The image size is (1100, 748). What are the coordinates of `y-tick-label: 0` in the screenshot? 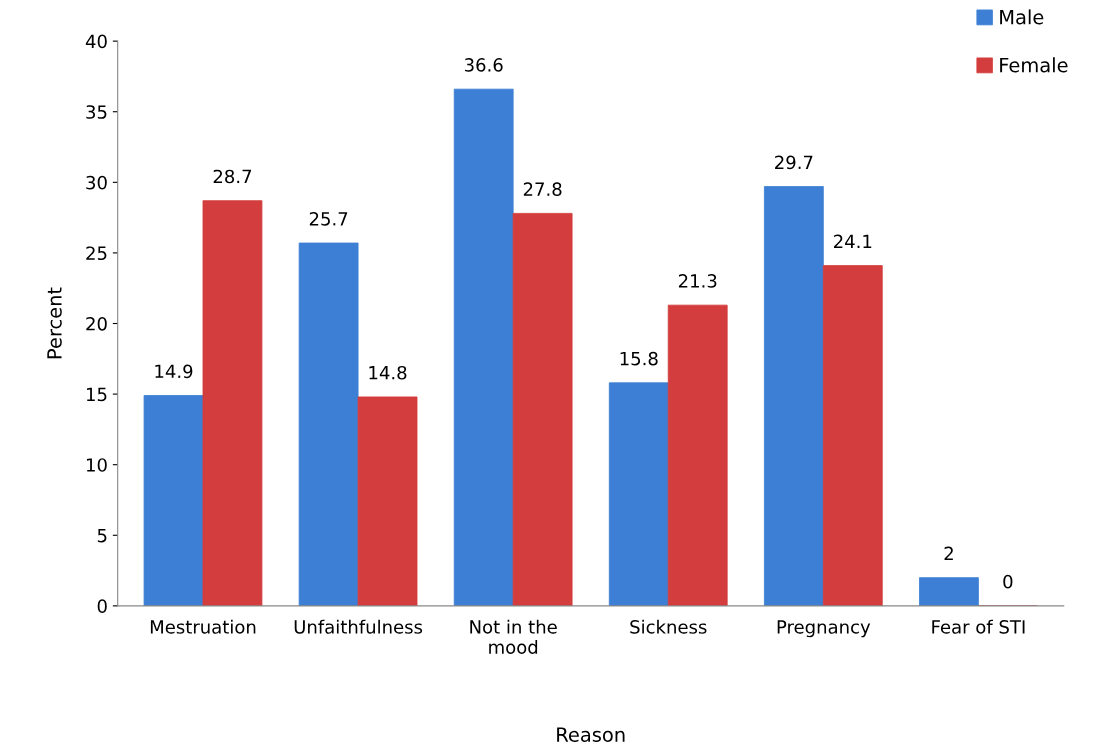 It's located at (102, 606).